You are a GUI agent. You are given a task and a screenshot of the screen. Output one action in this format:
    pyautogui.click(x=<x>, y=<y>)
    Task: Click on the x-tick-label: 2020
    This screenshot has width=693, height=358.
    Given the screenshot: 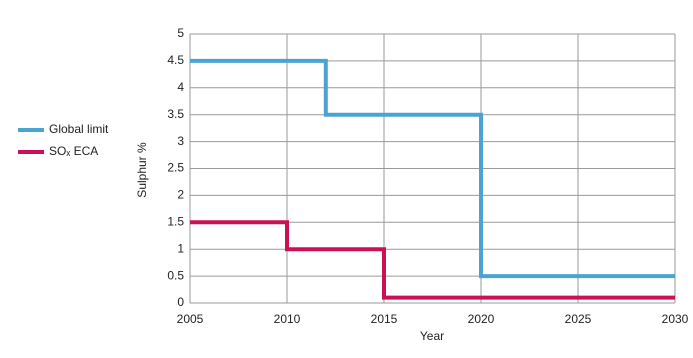 What is the action you would take?
    pyautogui.click(x=481, y=319)
    